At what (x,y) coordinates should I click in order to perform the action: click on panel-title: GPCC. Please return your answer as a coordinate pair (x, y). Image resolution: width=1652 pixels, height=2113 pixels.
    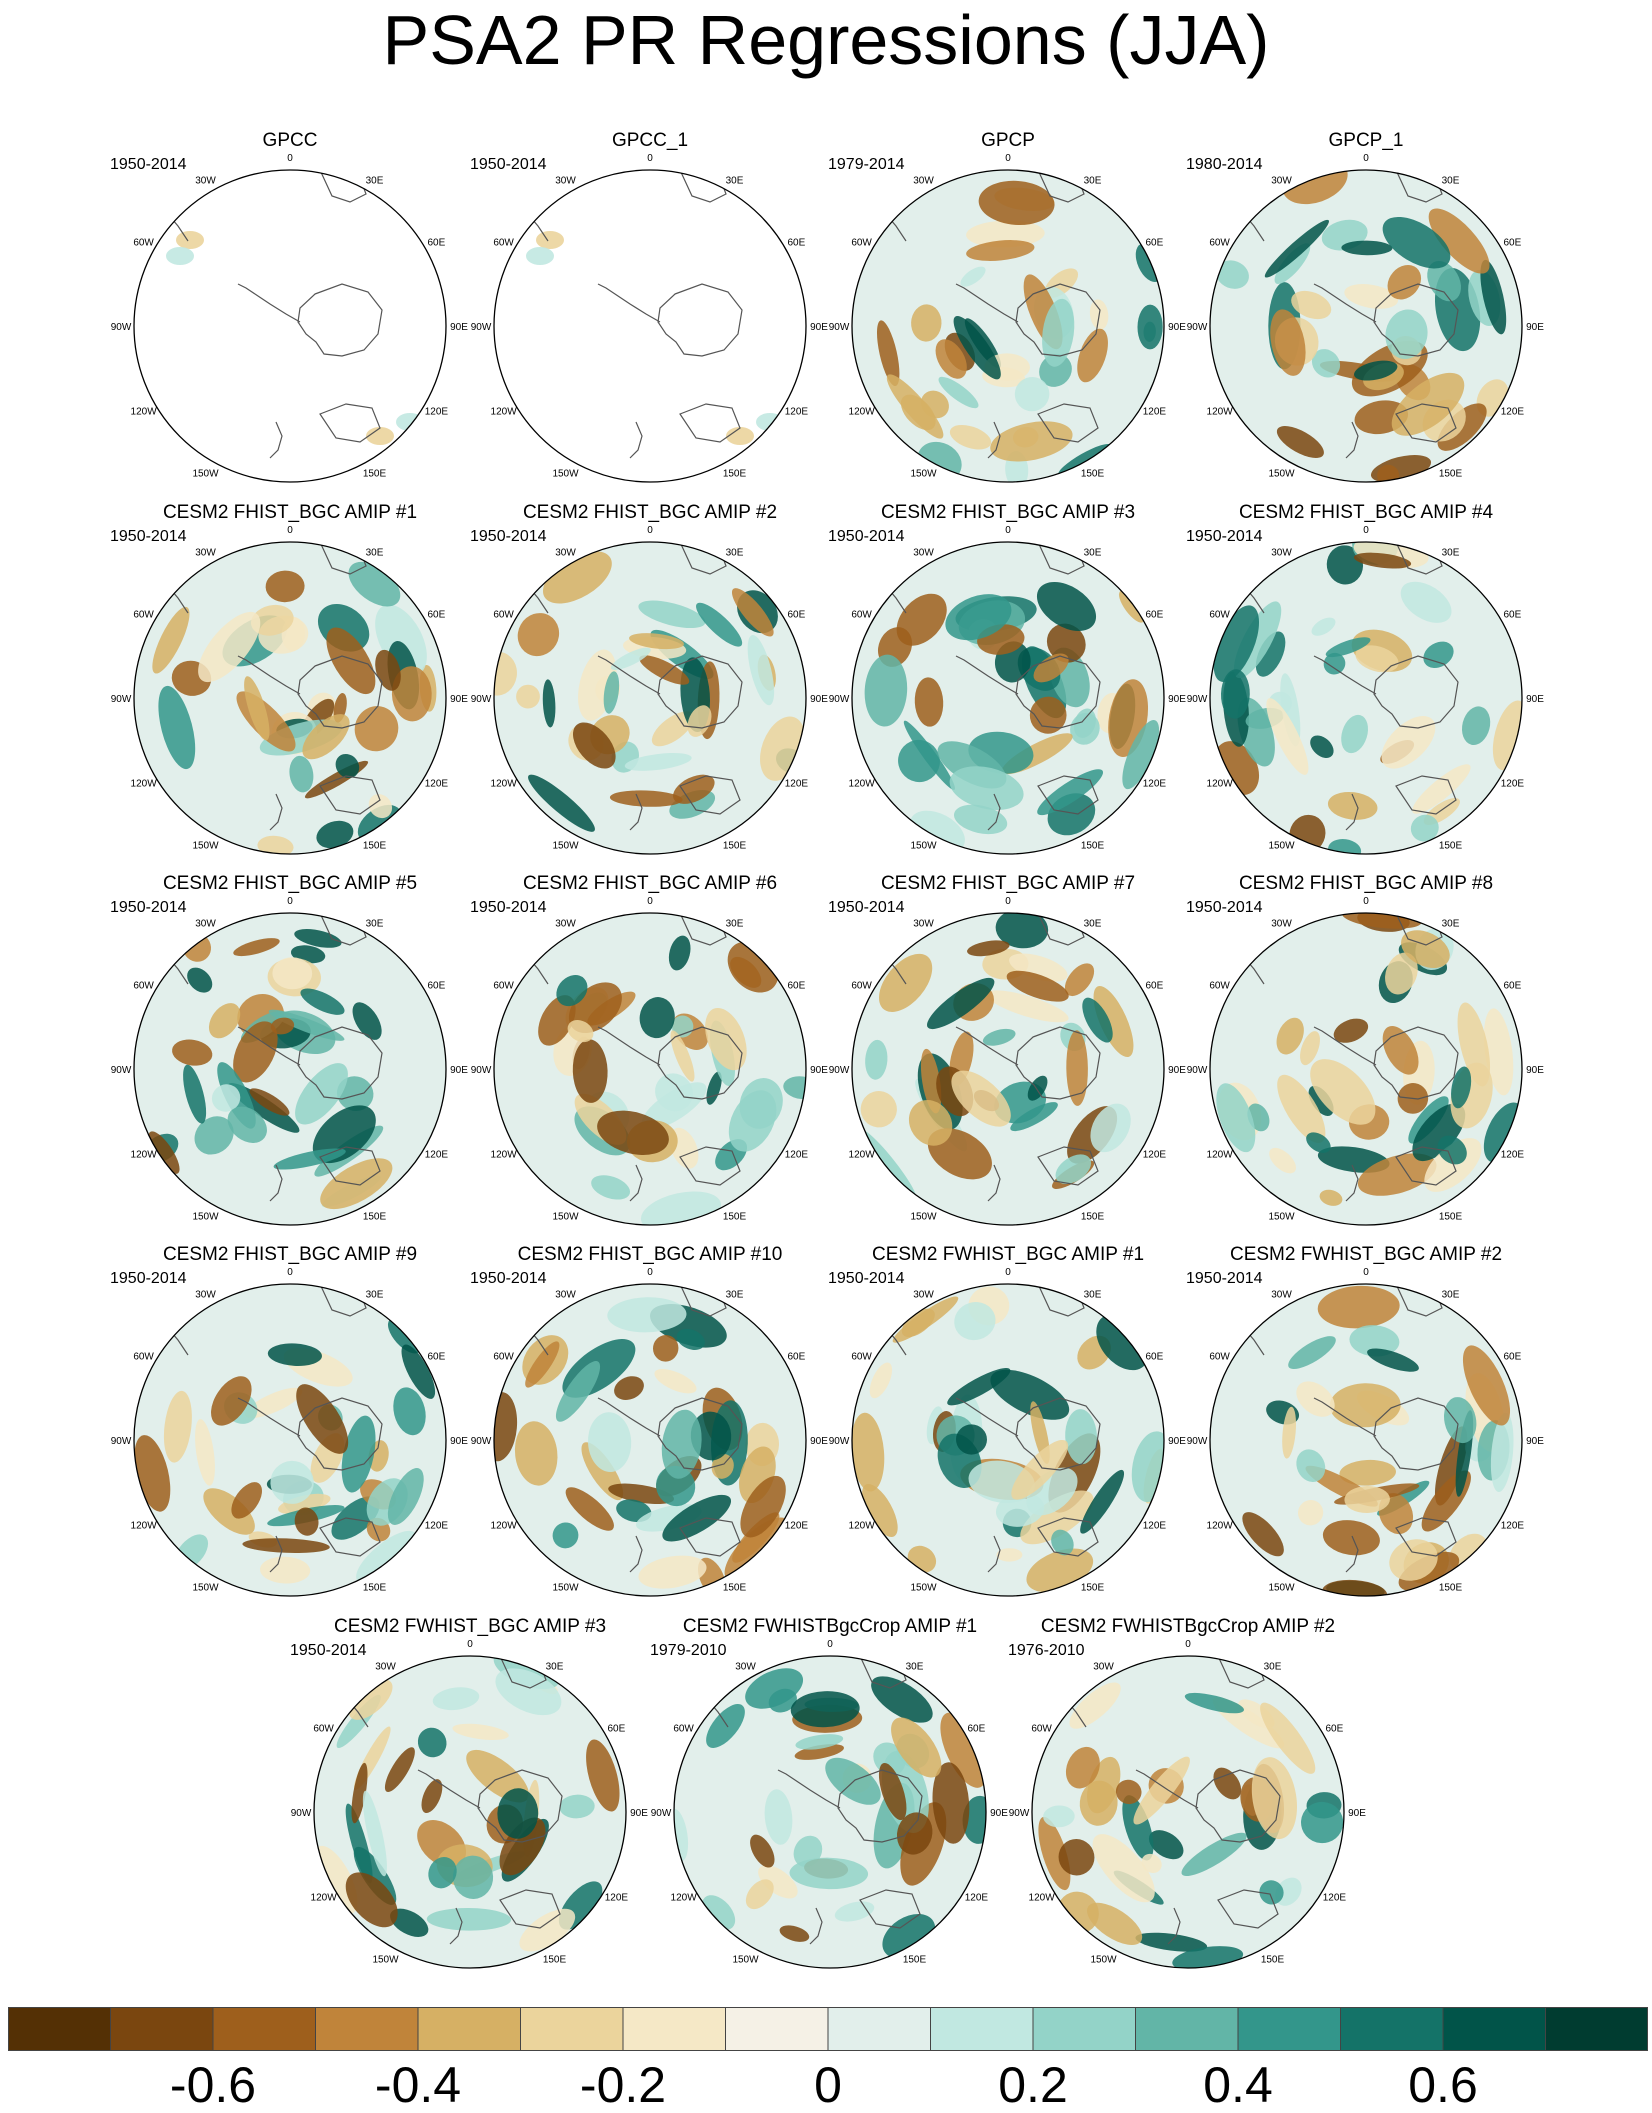
    Looking at the image, I should click on (290, 140).